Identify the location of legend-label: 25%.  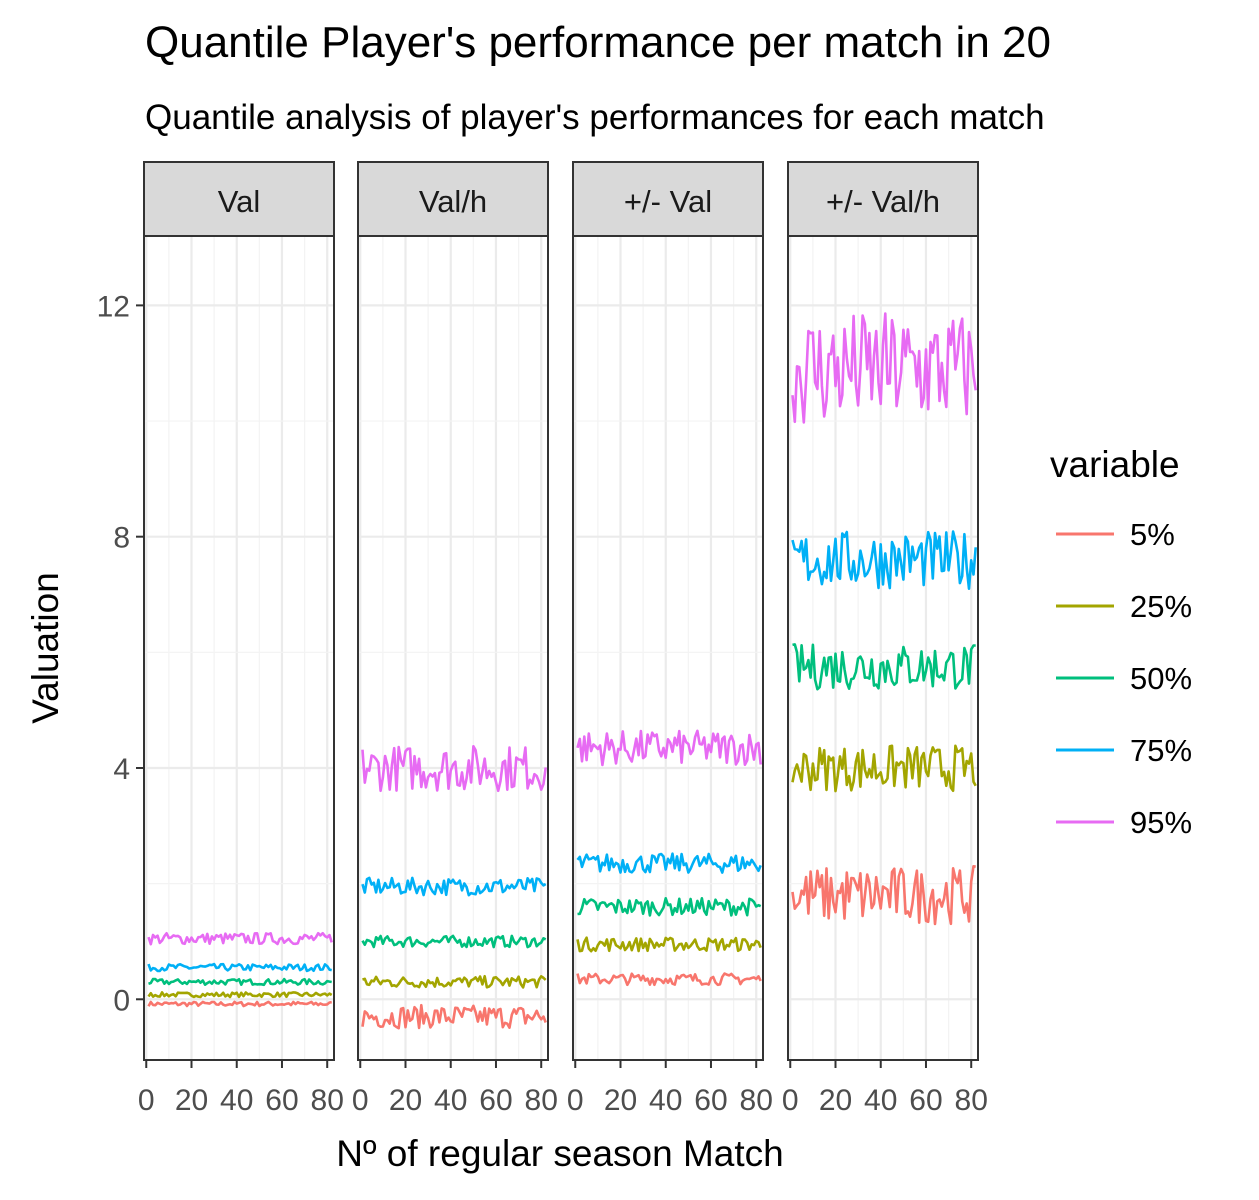
(1161, 606).